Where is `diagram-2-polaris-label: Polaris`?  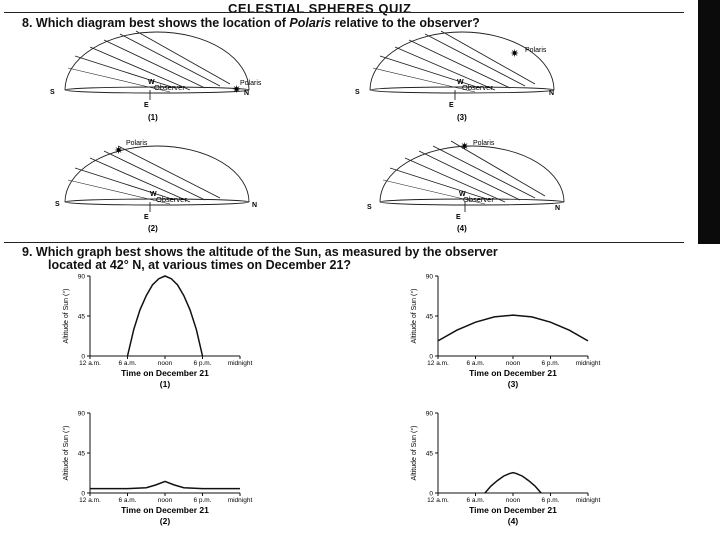 diagram-2-polaris-label: Polaris is located at coordinates (137, 143).